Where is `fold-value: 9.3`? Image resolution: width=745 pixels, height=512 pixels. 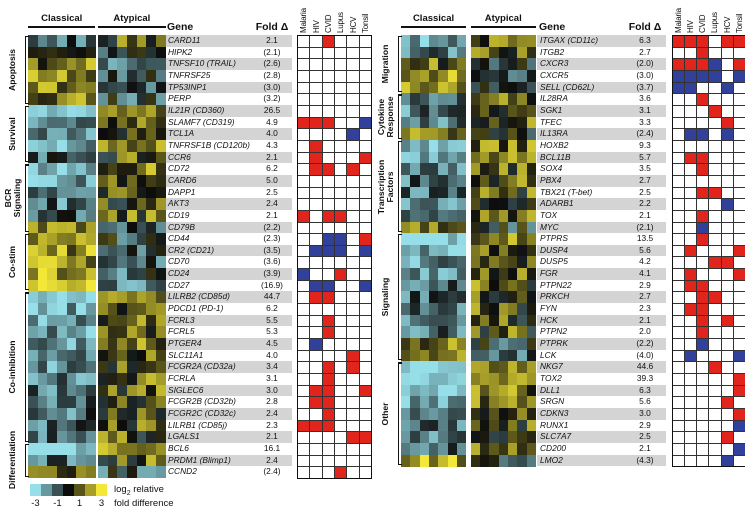
fold-value: 9.3 is located at coordinates (645, 144).